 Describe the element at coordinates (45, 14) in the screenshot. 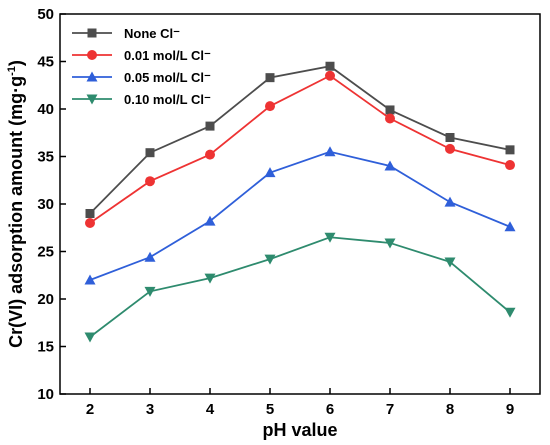

I see `y-tick-label: 50` at that location.